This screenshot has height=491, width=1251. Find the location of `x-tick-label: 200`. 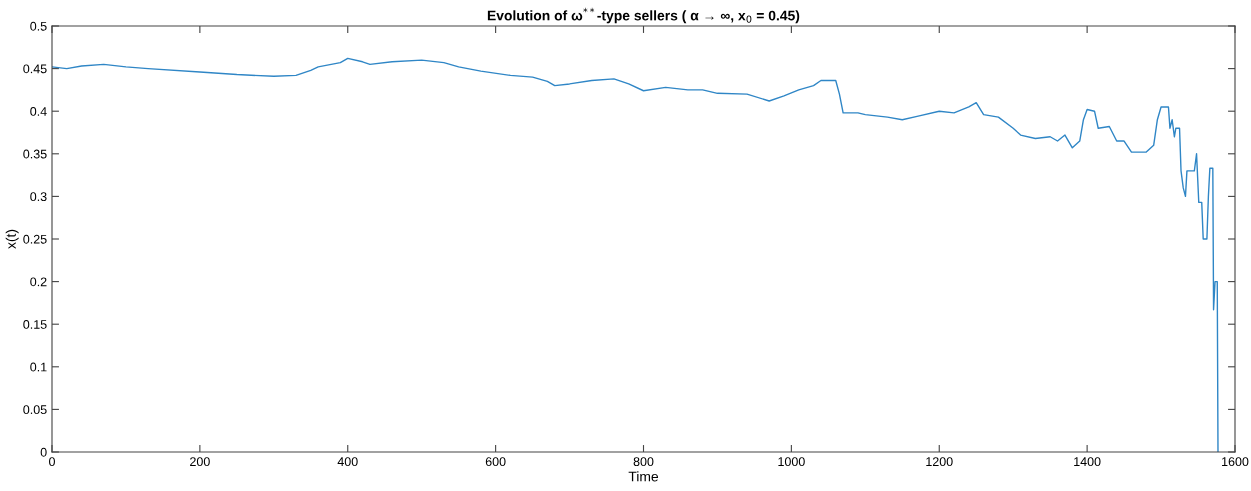

x-tick-label: 200 is located at coordinates (200, 462).